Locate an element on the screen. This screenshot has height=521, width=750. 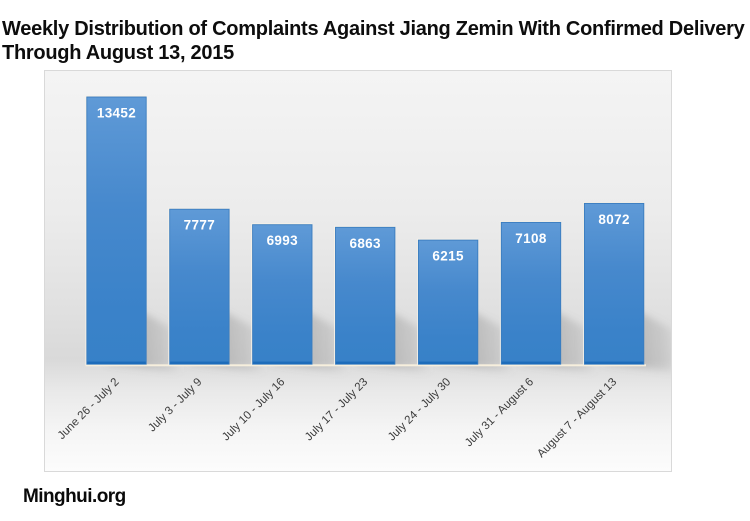
svg-text: June 26 - July 2 is located at coordinates (89, 409).